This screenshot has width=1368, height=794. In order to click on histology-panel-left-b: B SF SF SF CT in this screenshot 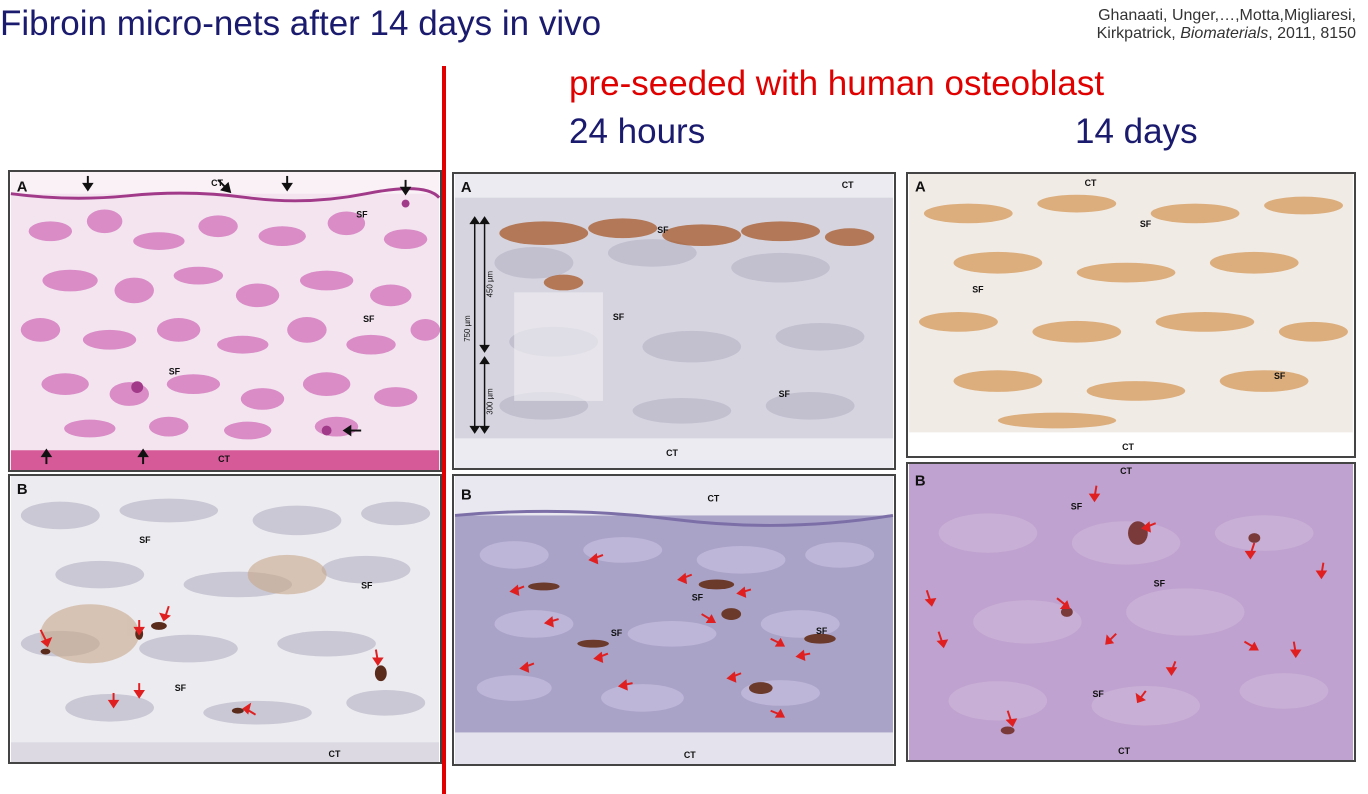, I will do `click(225, 619)`.